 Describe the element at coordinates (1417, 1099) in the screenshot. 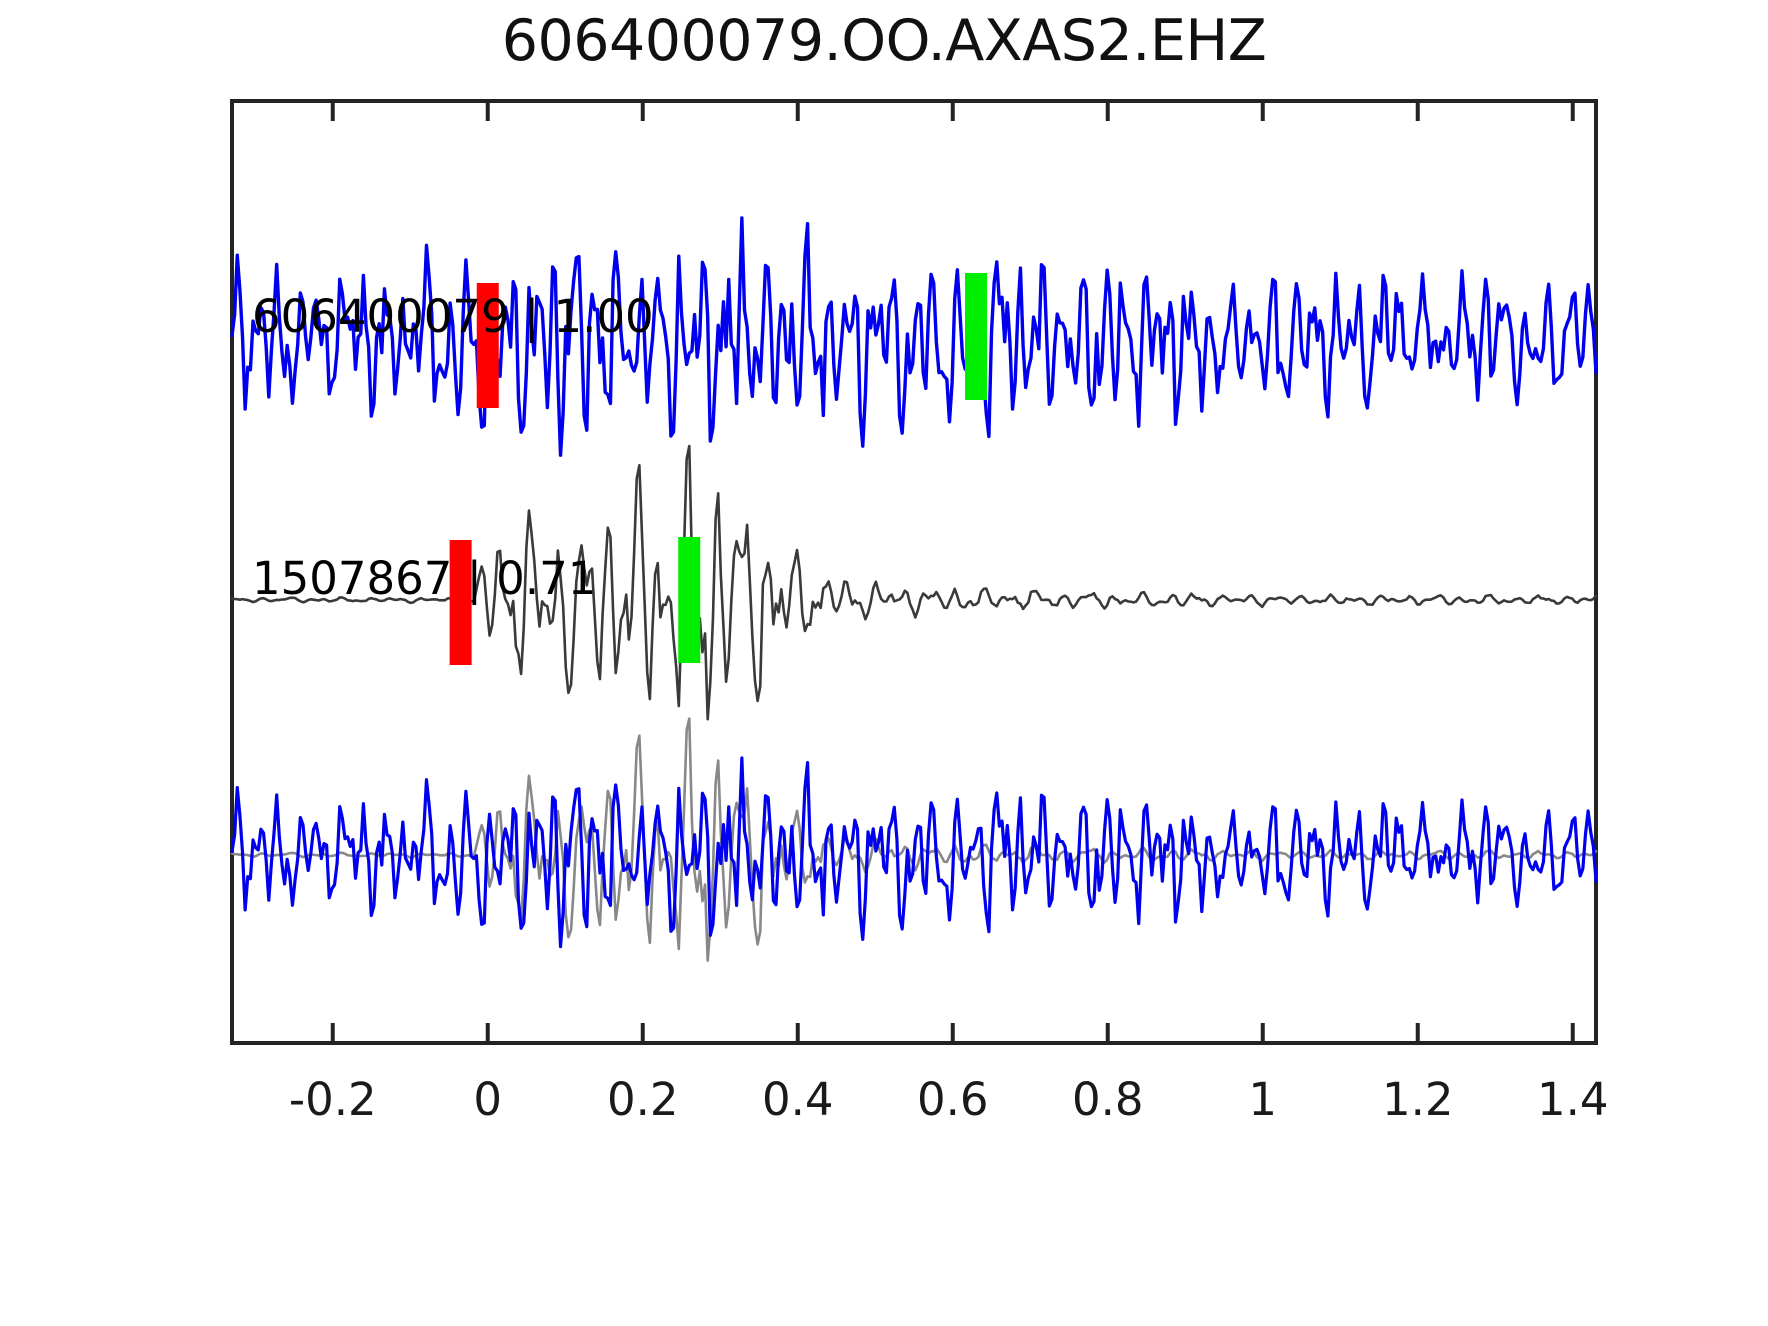

I see `x-tick-label: 1.2` at that location.